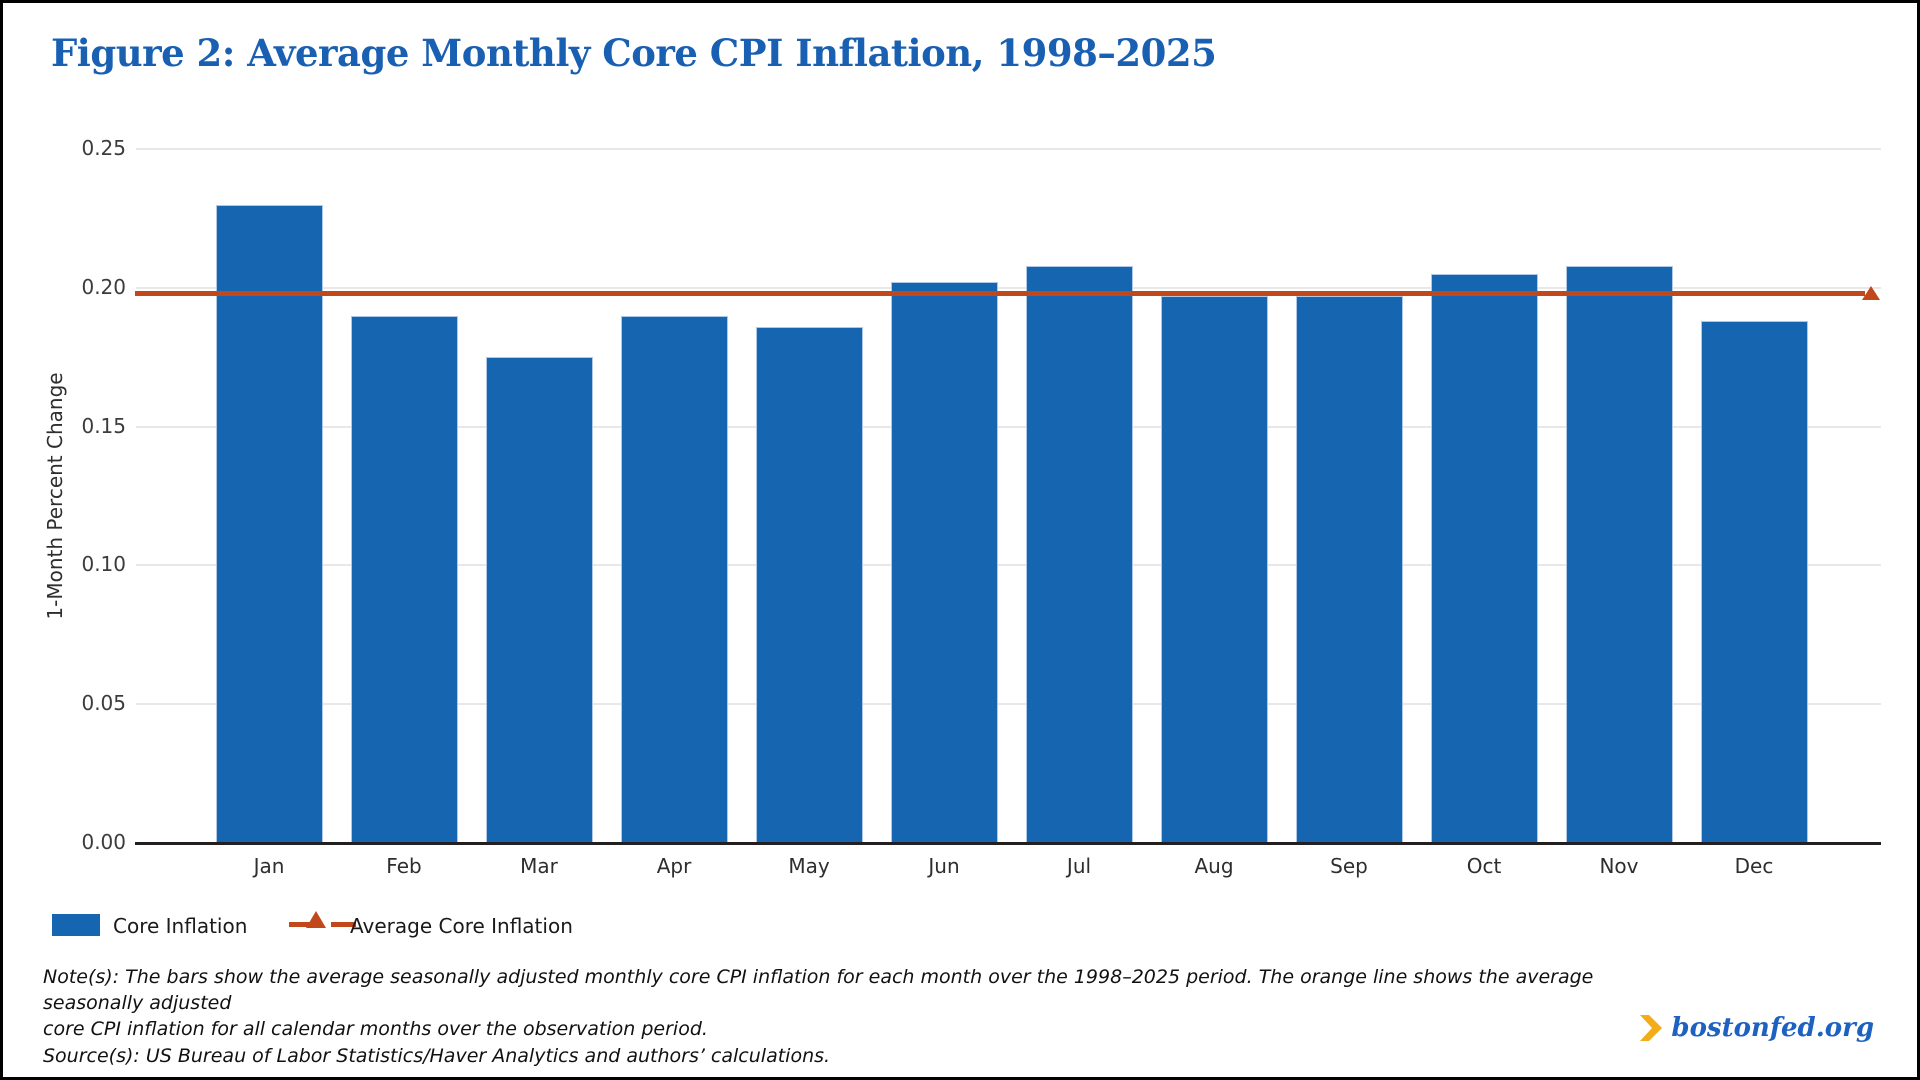  Describe the element at coordinates (269, 523) in the screenshot. I see `bar-jan` at that location.